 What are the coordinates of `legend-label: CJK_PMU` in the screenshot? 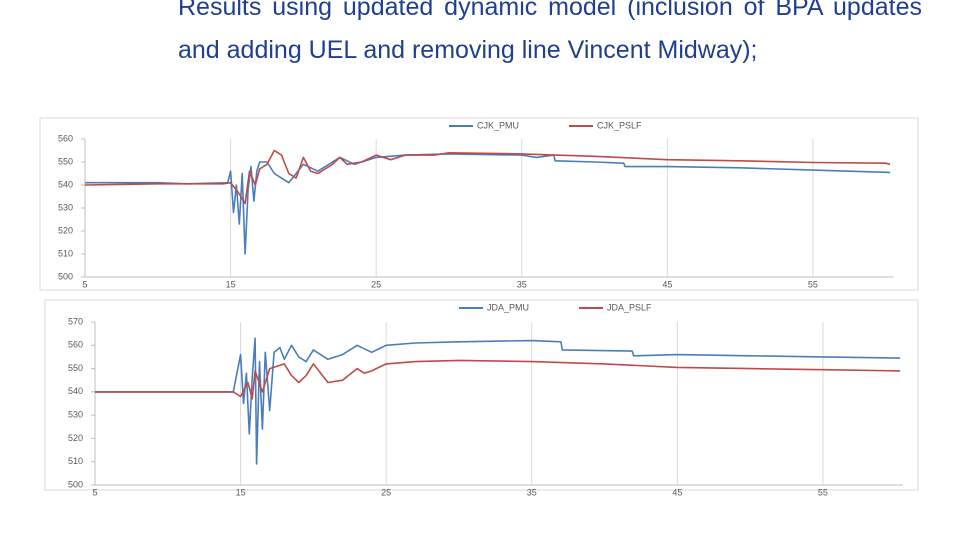 It's located at (498, 125).